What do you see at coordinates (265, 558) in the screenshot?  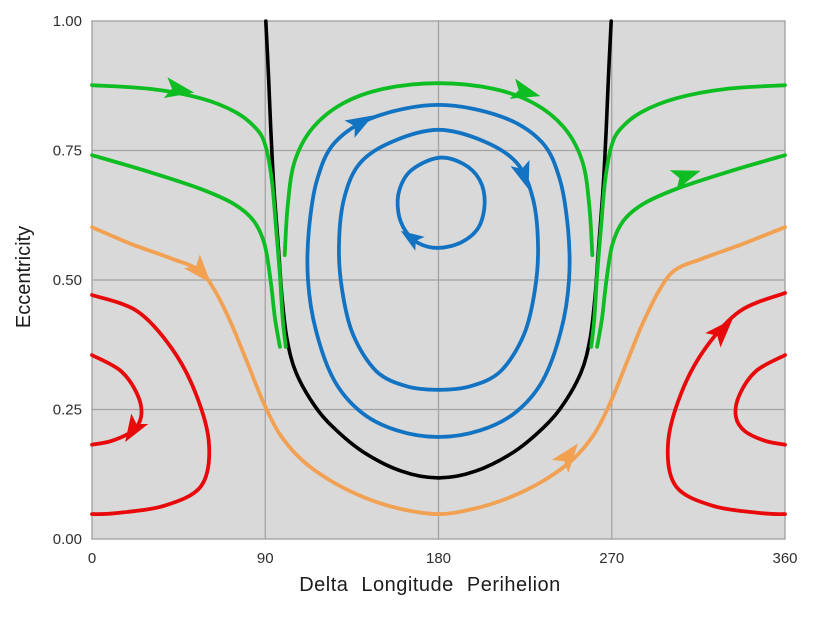 I see `x-tick-label-90: 90` at bounding box center [265, 558].